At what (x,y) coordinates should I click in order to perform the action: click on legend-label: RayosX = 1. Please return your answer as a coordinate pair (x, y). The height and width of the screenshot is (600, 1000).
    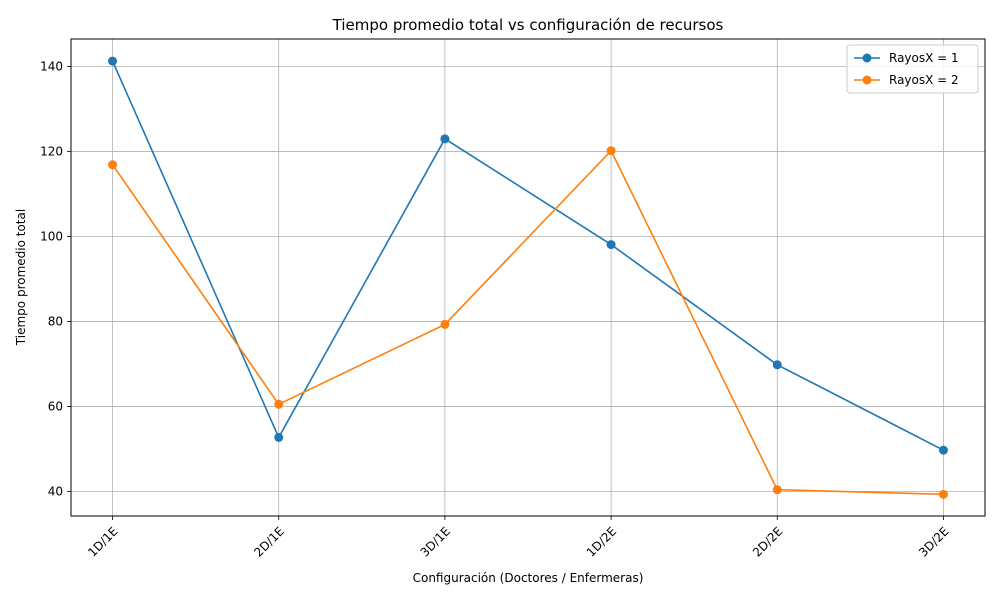
    Looking at the image, I should click on (924, 58).